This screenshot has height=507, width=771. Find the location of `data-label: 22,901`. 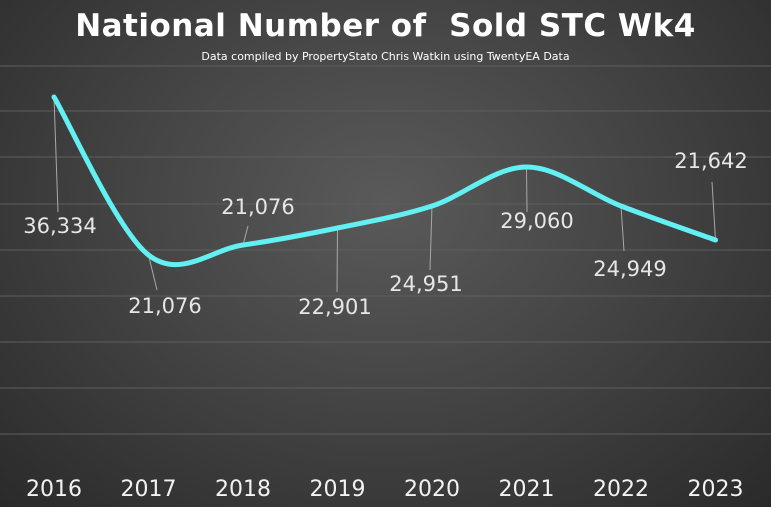

data-label: 22,901 is located at coordinates (334, 307).